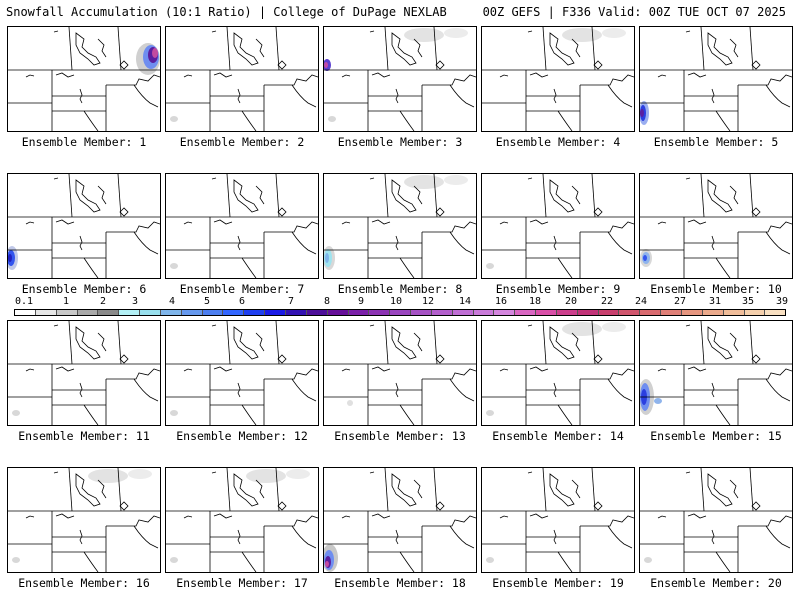  What do you see at coordinates (400, 289) in the screenshot?
I see `ensemble-member-label: Ensemble Member: 8` at bounding box center [400, 289].